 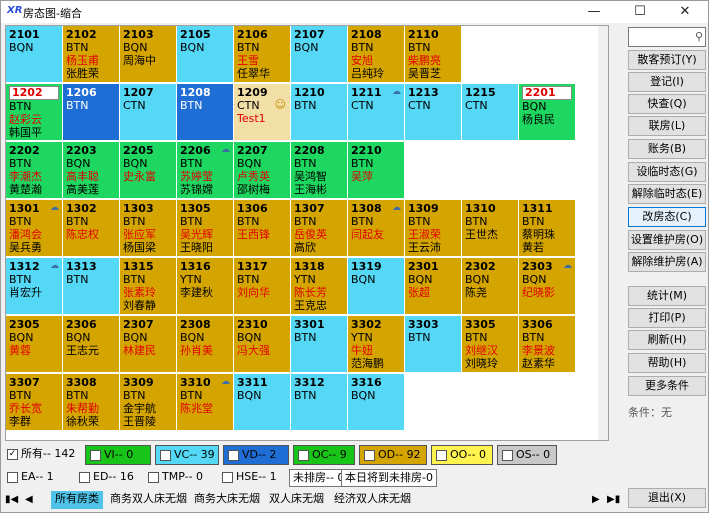 I want to click on legend-vi: VI-- 0, so click(x=118, y=455).